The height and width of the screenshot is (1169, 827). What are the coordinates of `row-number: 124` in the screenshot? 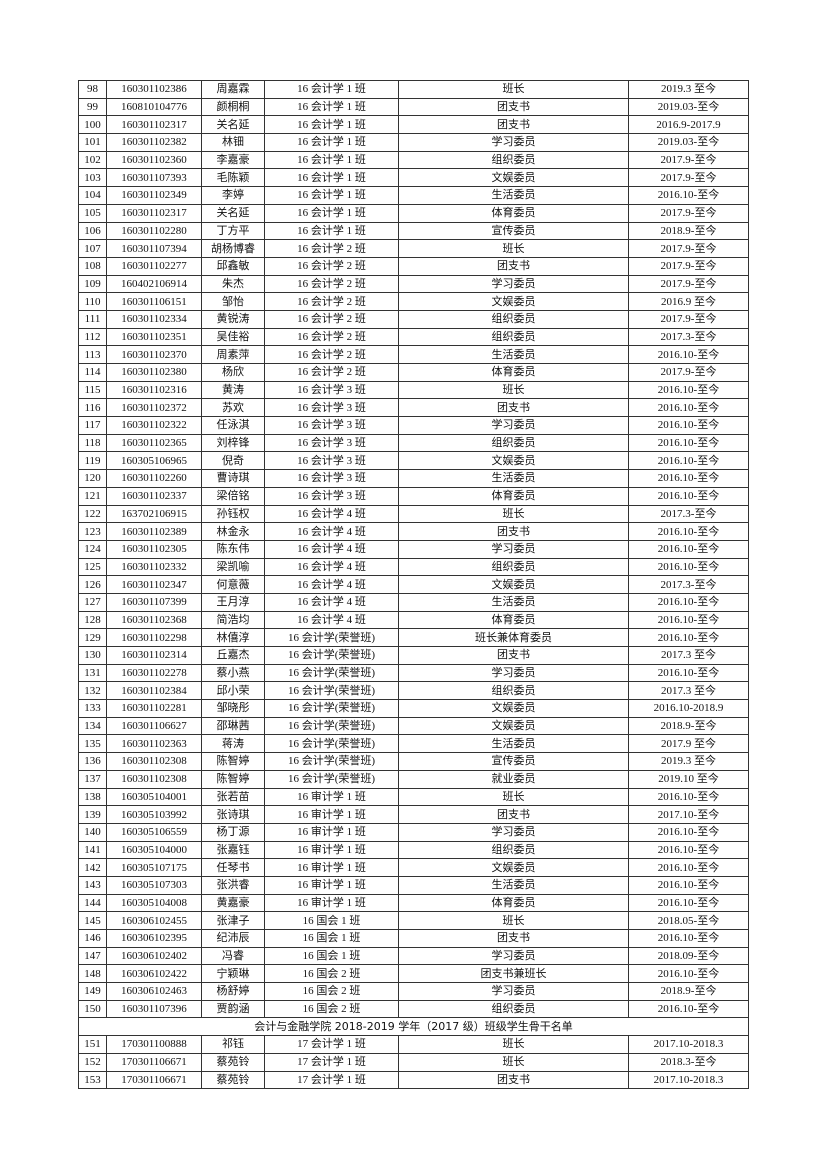 It's located at (92, 549).